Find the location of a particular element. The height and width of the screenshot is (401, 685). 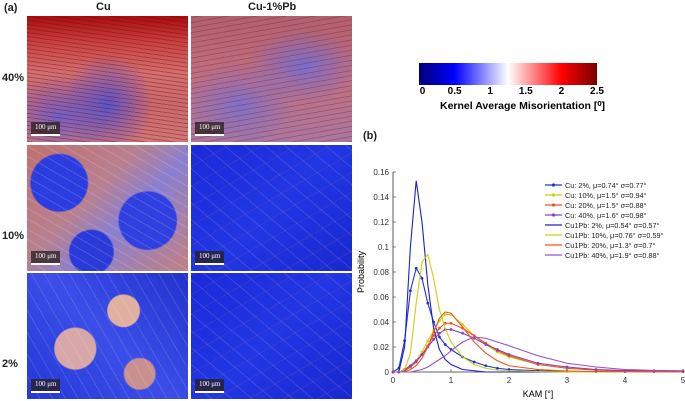

micrograph-cupb-2: 100 μm is located at coordinates (271, 336).